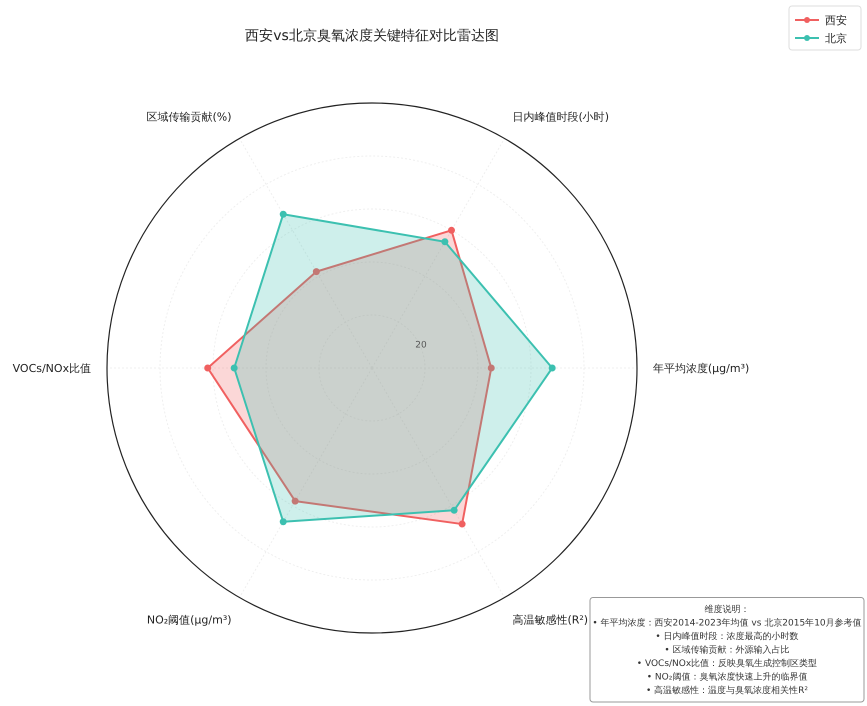 The height and width of the screenshot is (706, 867). What do you see at coordinates (52, 368) in the screenshot?
I see `spoke-label: VOCs/NOx比值` at bounding box center [52, 368].